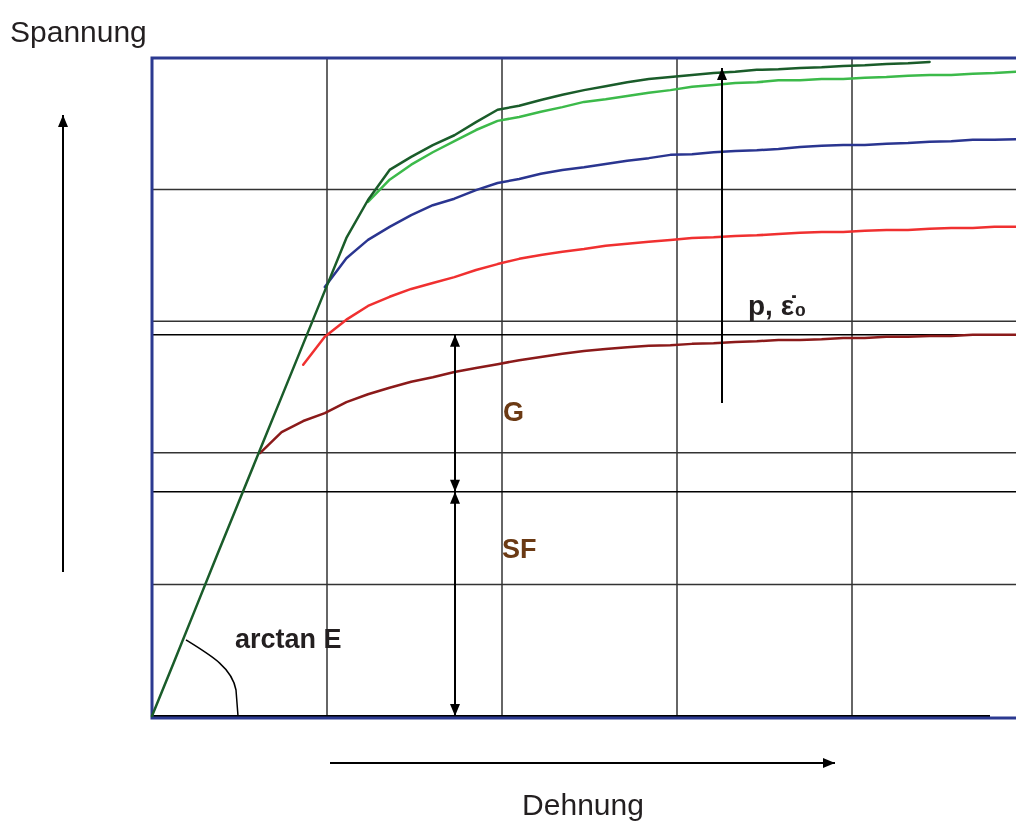  I want to click on annotation: G, so click(514, 412).